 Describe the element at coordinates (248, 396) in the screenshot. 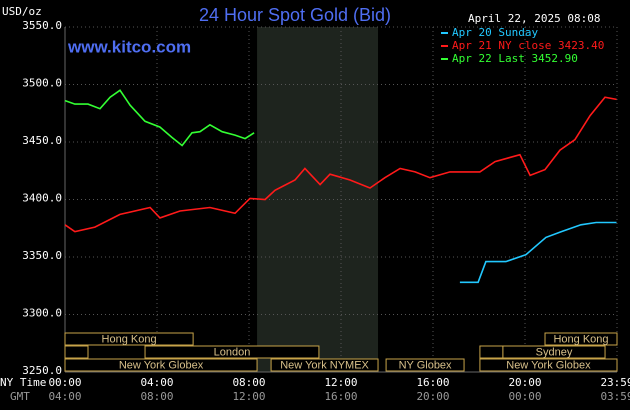

I see `x-tick-label-gmt: 12:00` at that location.